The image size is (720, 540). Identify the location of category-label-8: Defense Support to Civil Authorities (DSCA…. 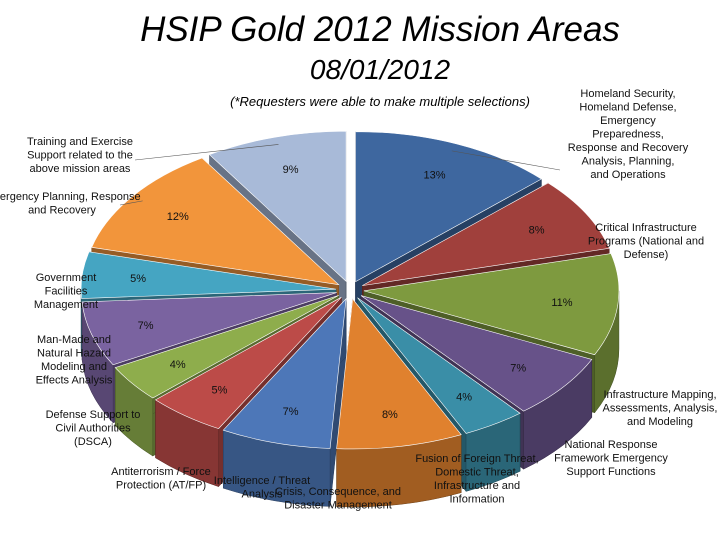
(93, 428).